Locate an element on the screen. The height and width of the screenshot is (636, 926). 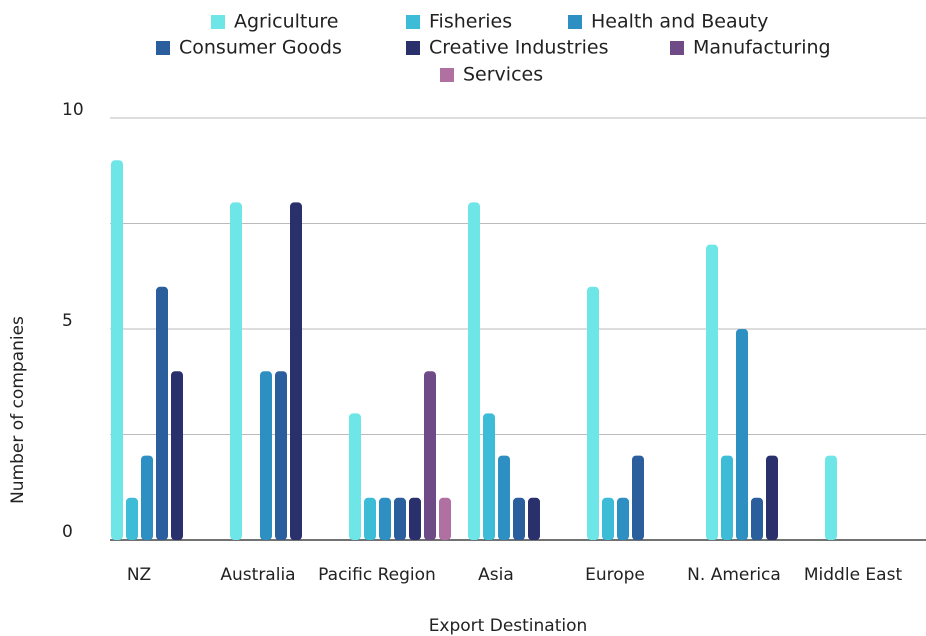
y-tick-label: 0 is located at coordinates (67, 532).